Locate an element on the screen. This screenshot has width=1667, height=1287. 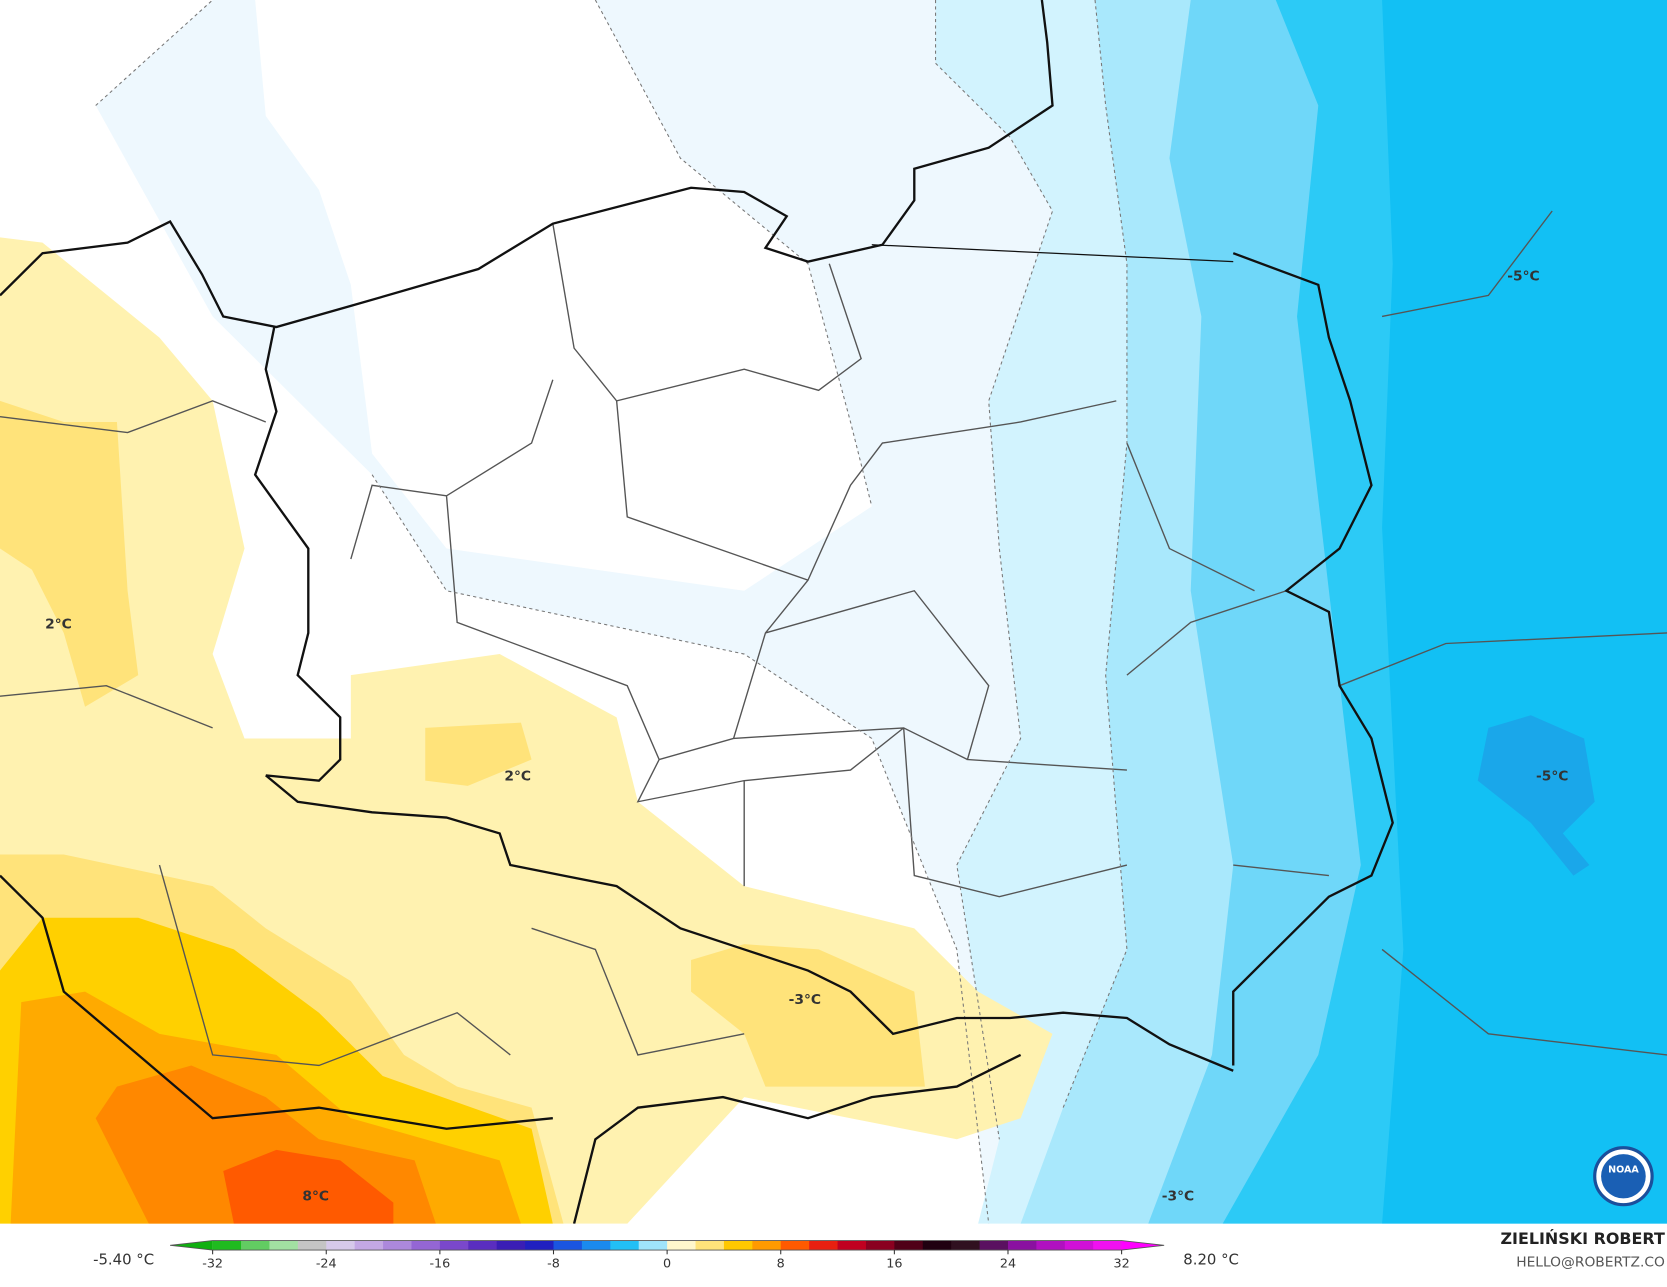
logo-disc is located at coordinates (1623, 1176).